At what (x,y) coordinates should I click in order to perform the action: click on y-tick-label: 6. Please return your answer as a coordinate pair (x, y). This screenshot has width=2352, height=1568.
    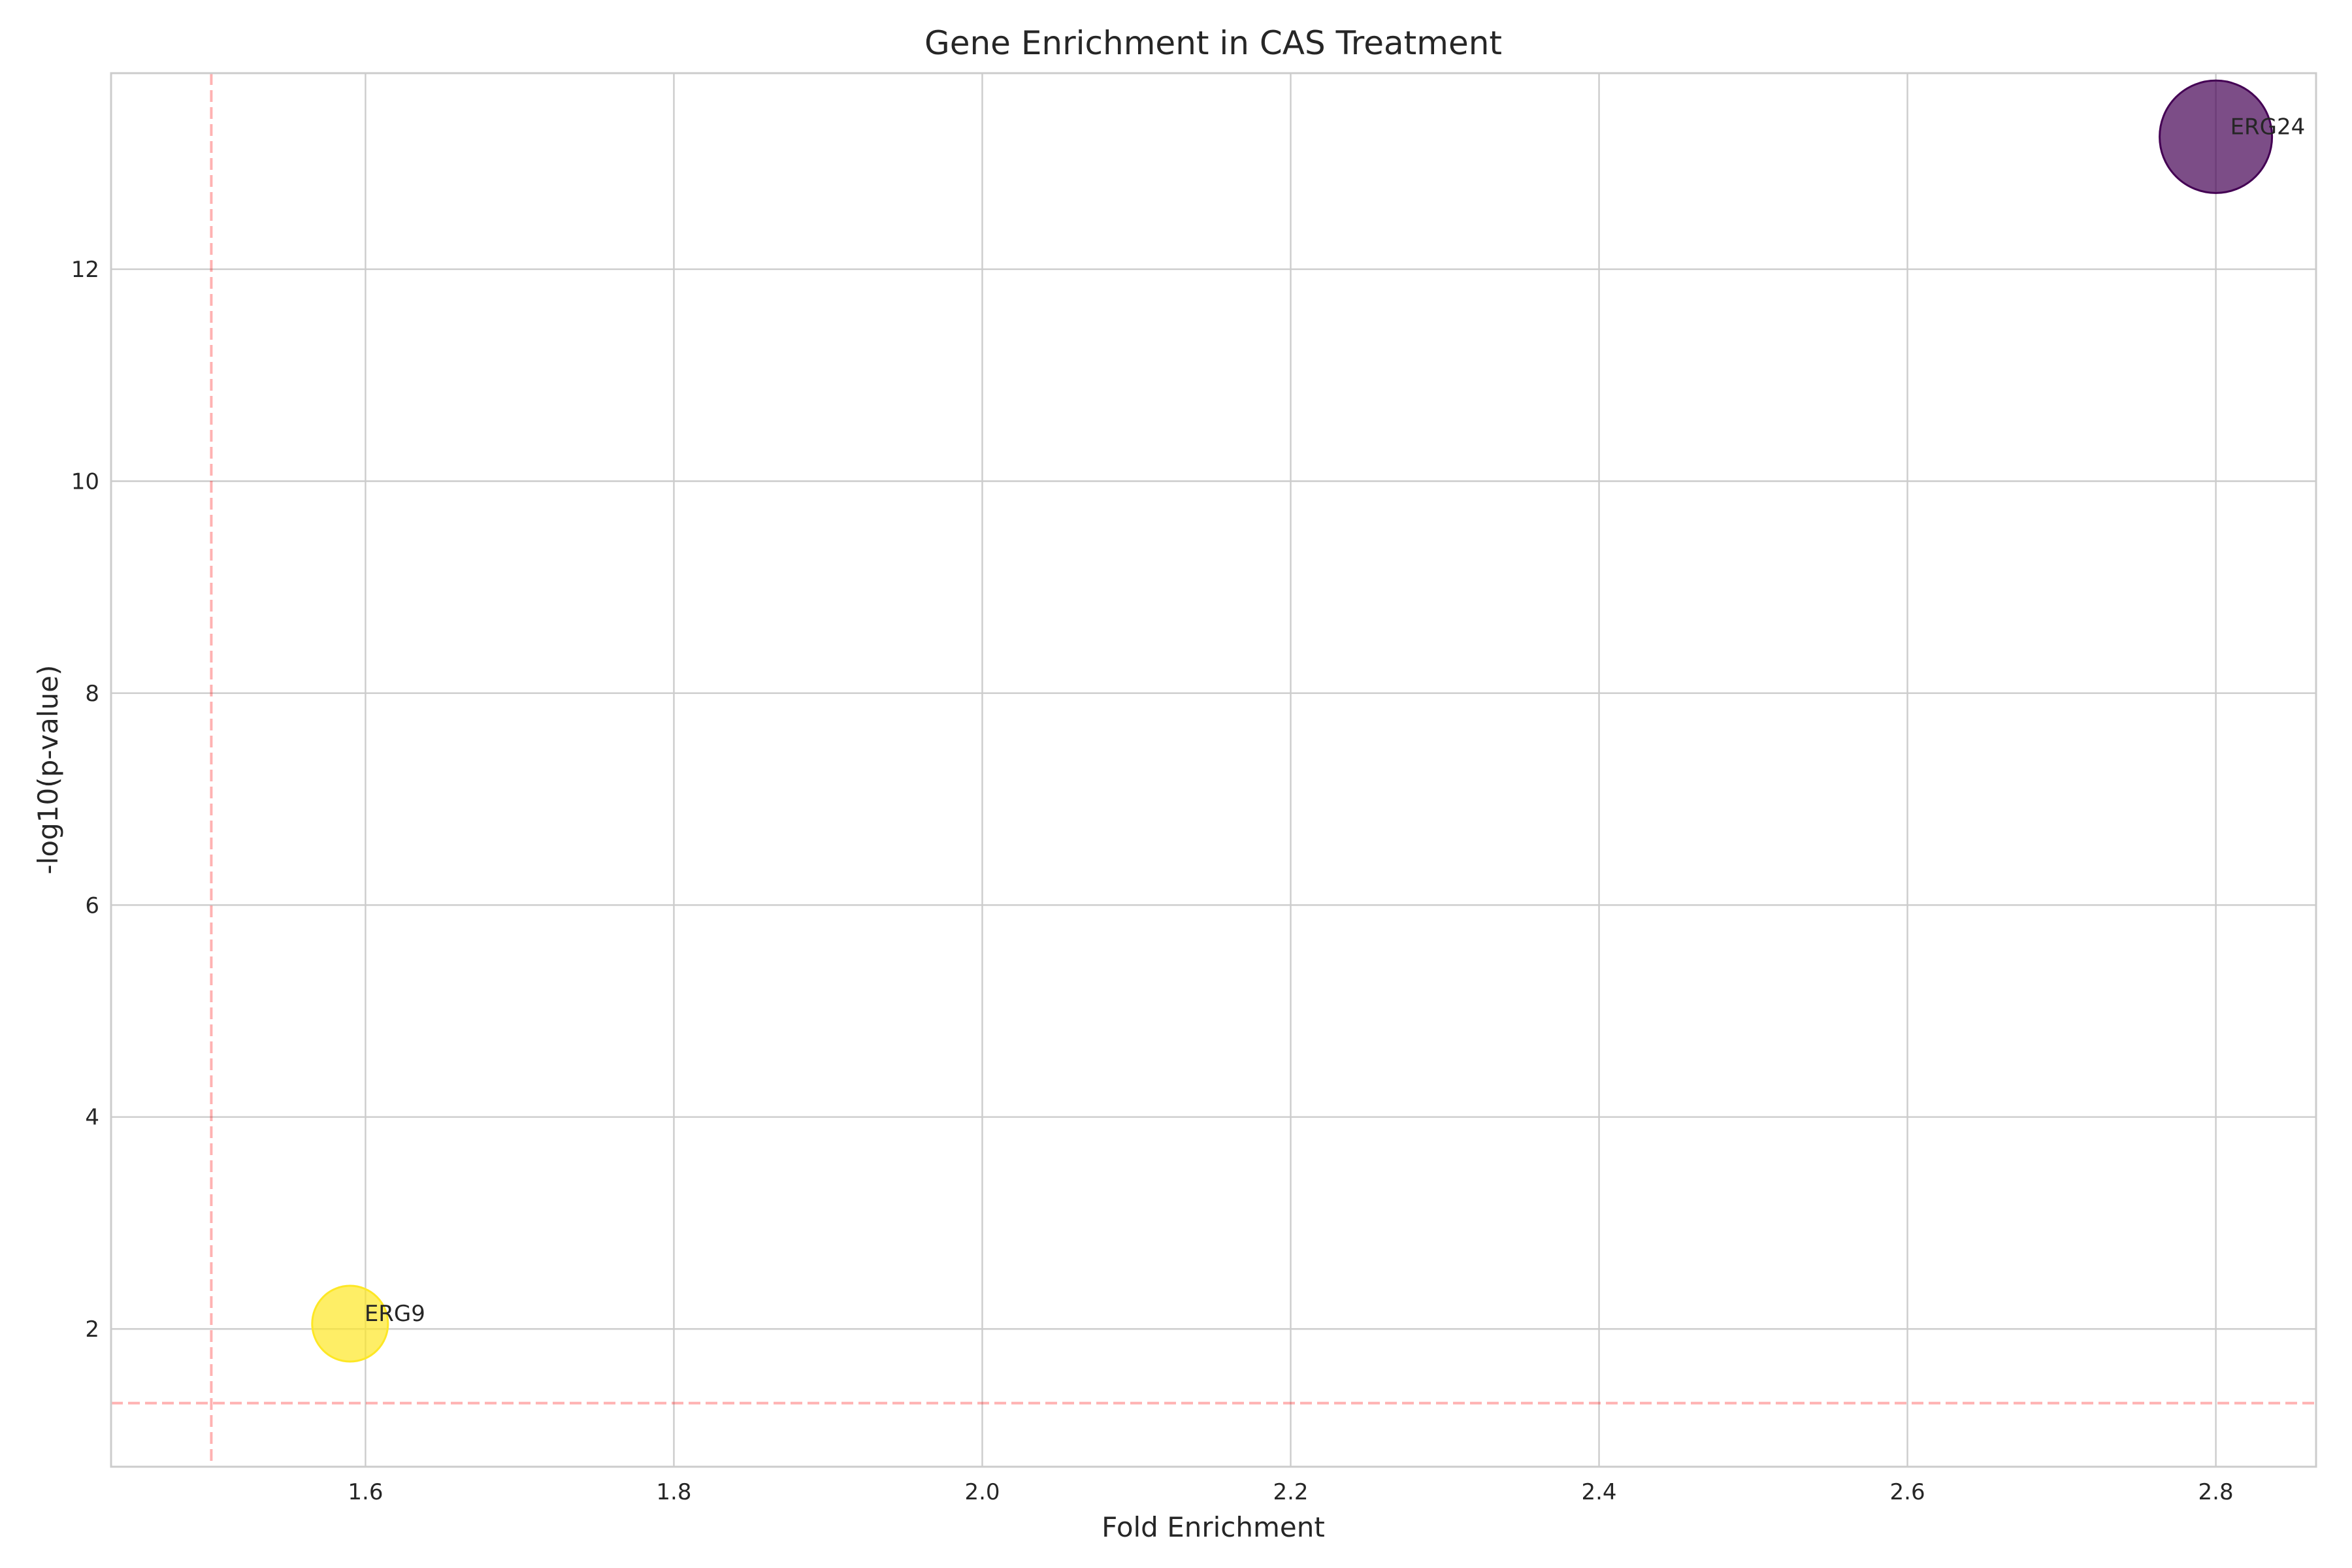
    Looking at the image, I should click on (92, 905).